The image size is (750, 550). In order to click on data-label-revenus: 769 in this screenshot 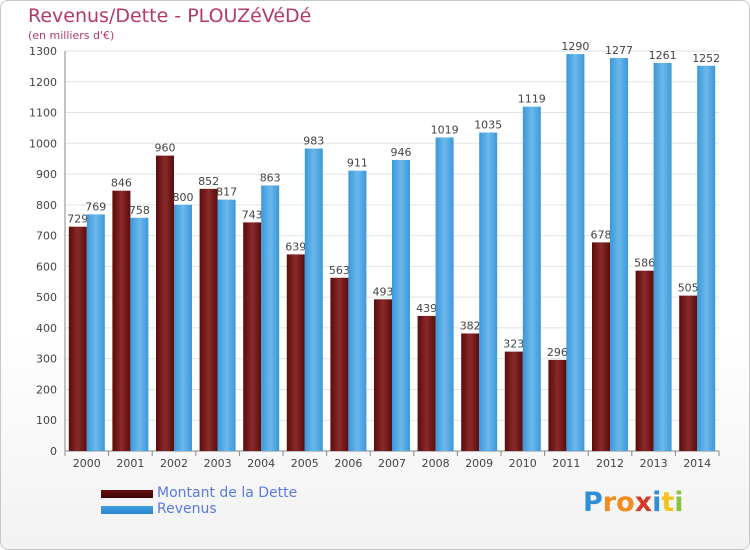, I will do `click(95, 206)`.